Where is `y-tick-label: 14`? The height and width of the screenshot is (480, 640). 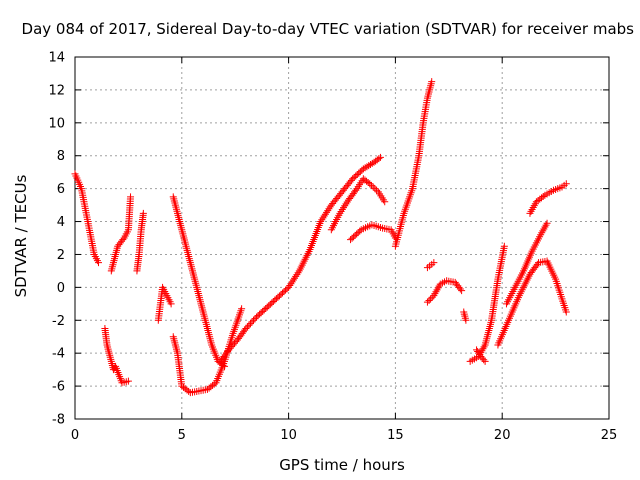
y-tick-label: 14 is located at coordinates (56, 58).